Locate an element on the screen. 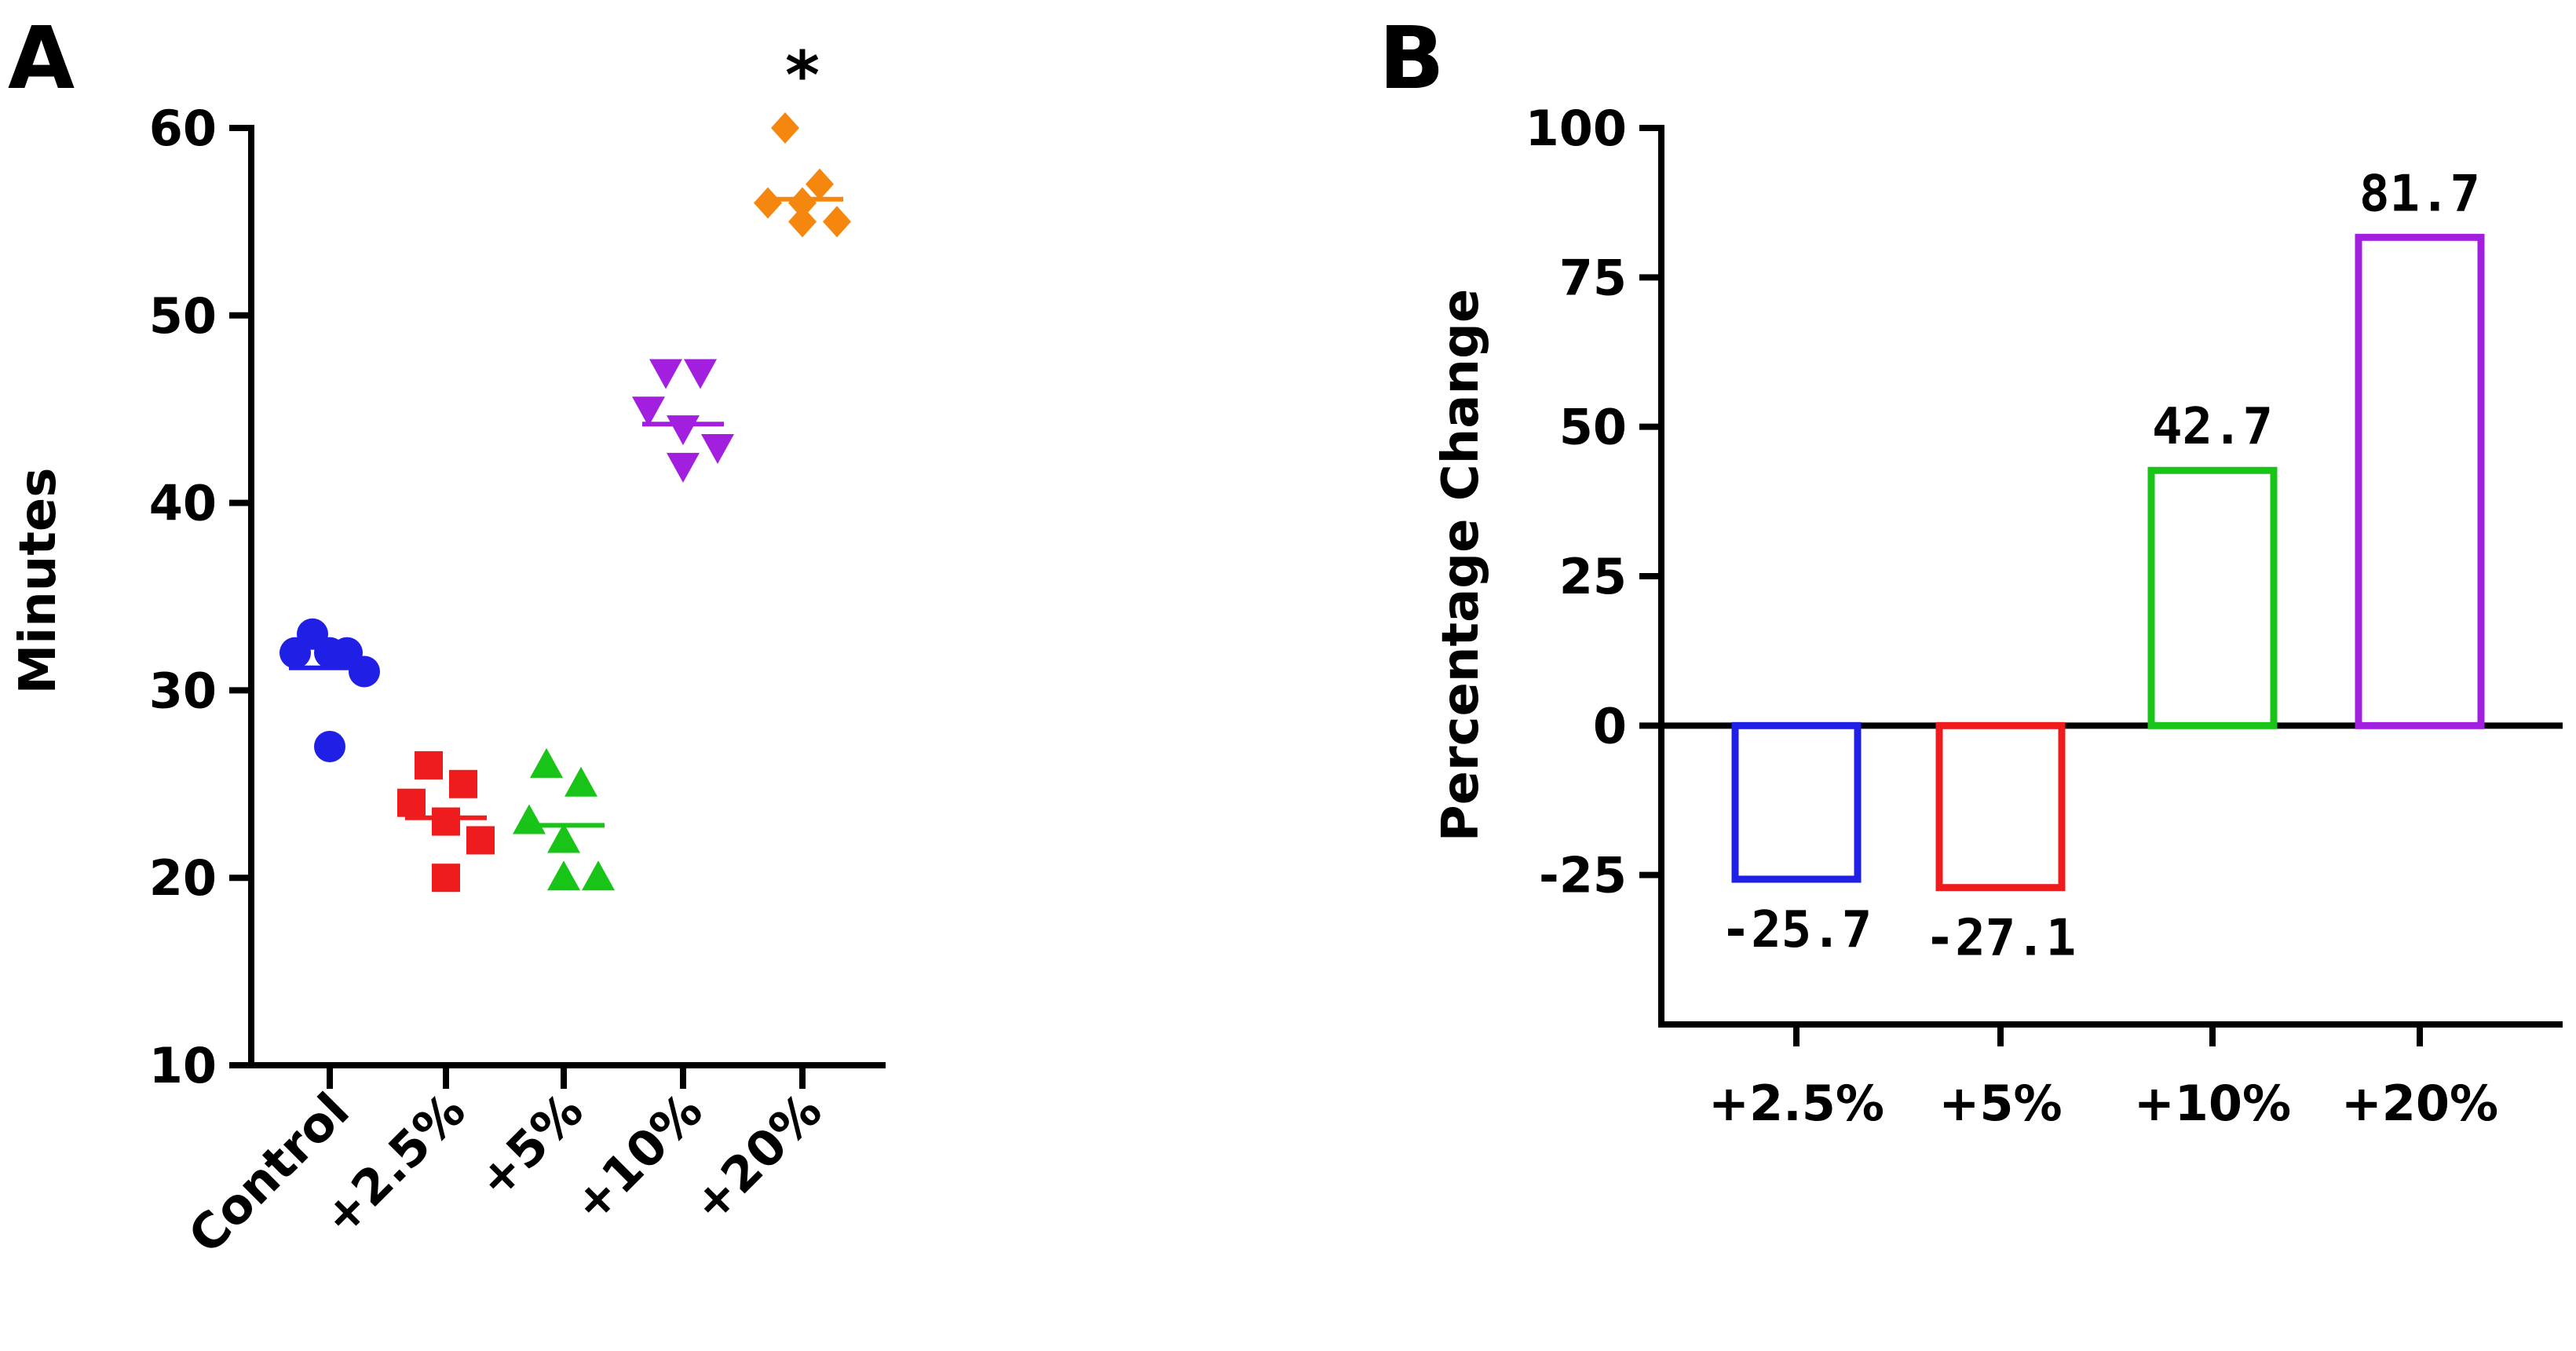 The height and width of the screenshot is (1351, 2576). panel-b-y-axis-title: Percentage Change is located at coordinates (1461, 565).